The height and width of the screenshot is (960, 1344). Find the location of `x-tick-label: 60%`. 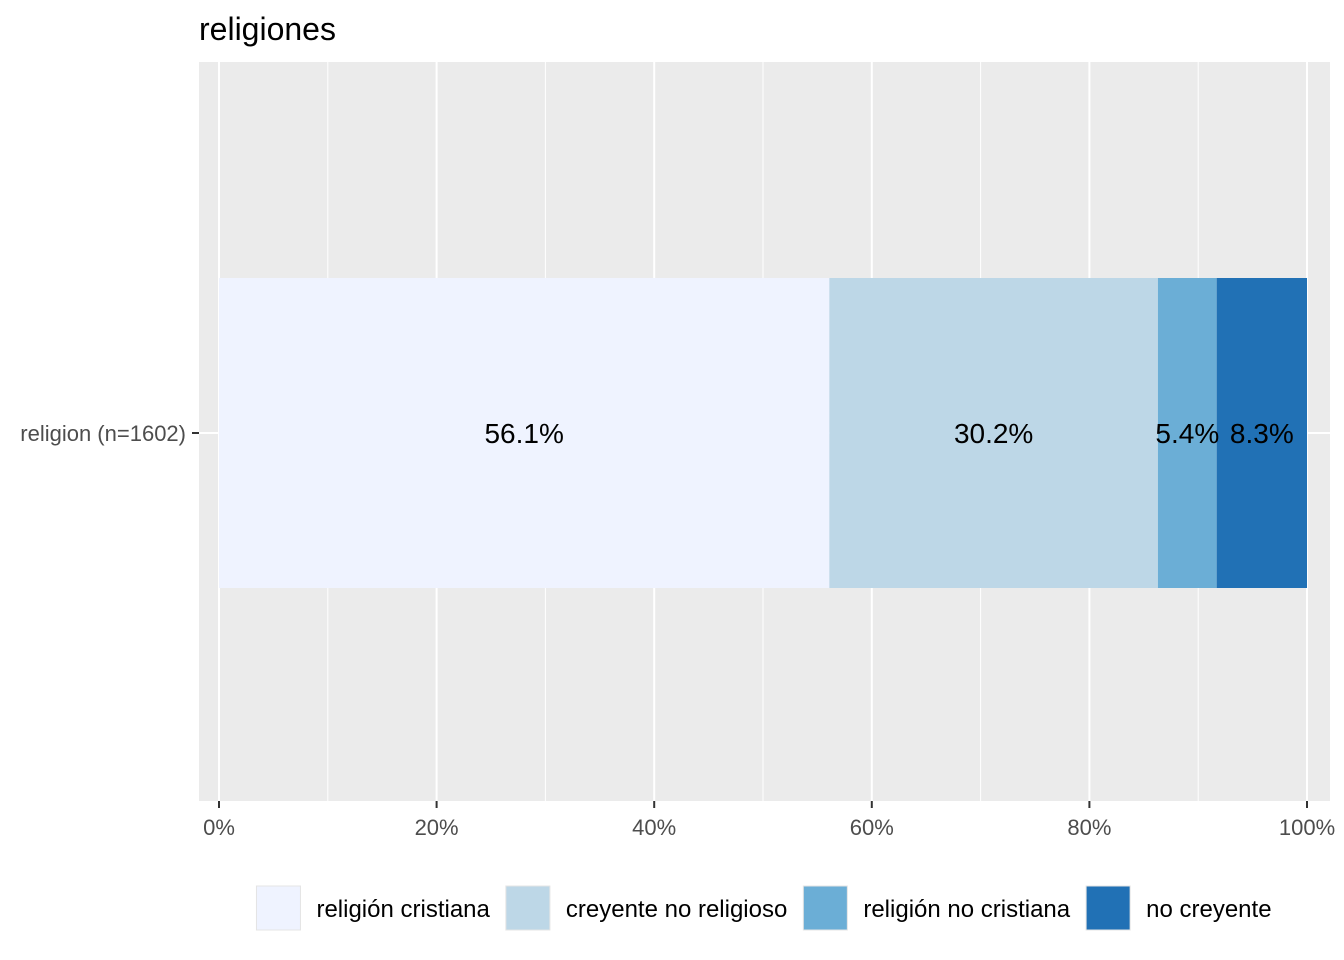

x-tick-label: 60% is located at coordinates (872, 827).